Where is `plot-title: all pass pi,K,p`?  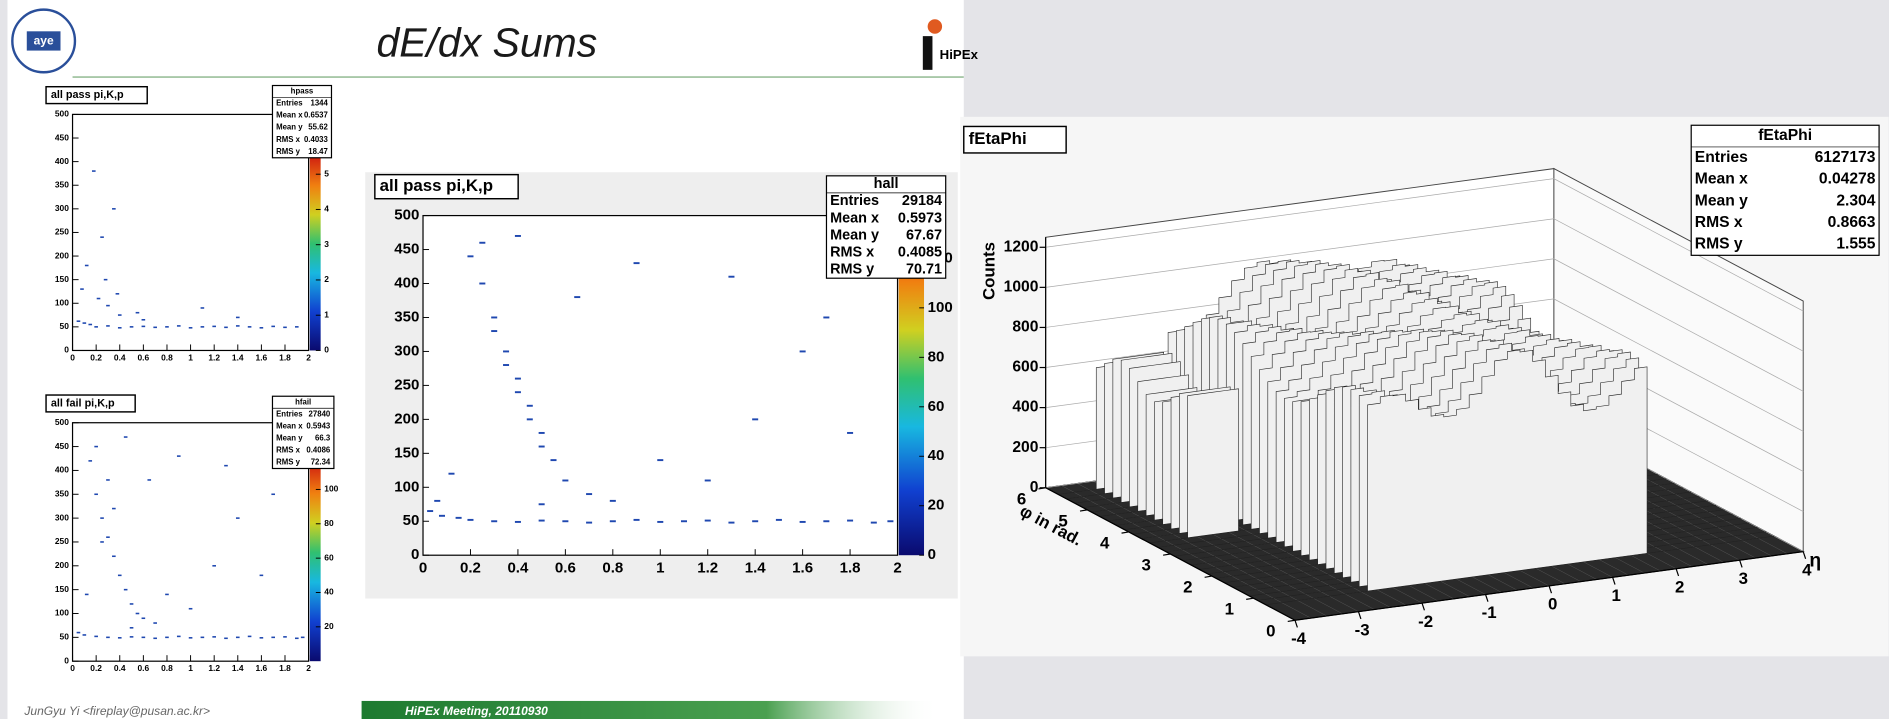 plot-title: all pass pi,K,p is located at coordinates (436, 185).